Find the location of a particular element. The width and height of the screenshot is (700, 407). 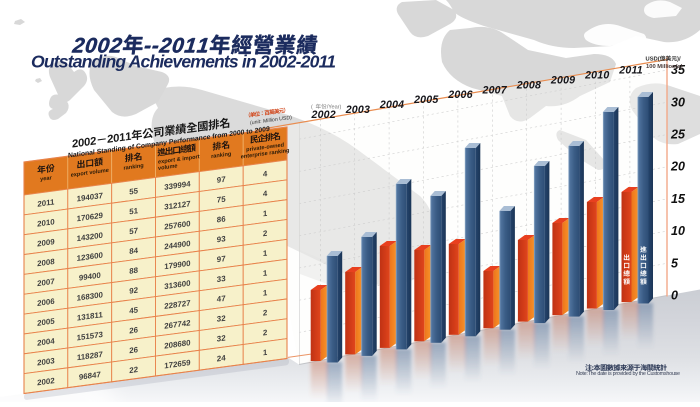

svg-text: 75 is located at coordinates (221, 199).